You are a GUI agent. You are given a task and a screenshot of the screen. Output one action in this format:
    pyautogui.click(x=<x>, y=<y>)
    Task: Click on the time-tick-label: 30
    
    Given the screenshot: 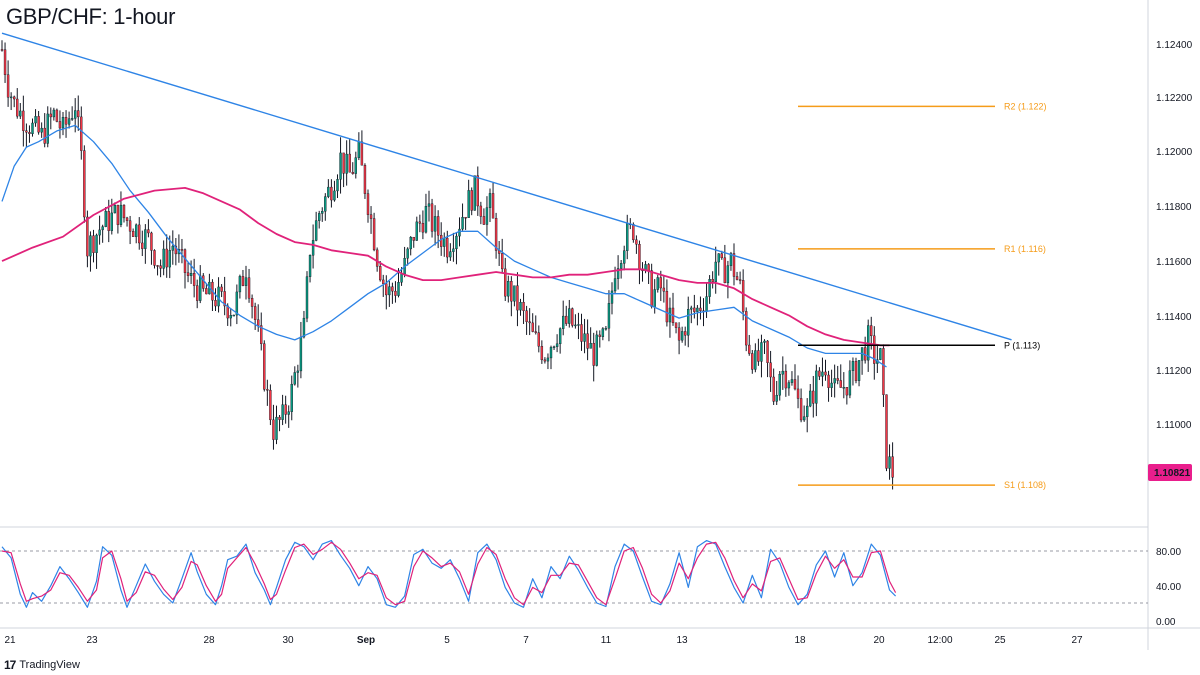 What is the action you would take?
    pyautogui.click(x=288, y=640)
    